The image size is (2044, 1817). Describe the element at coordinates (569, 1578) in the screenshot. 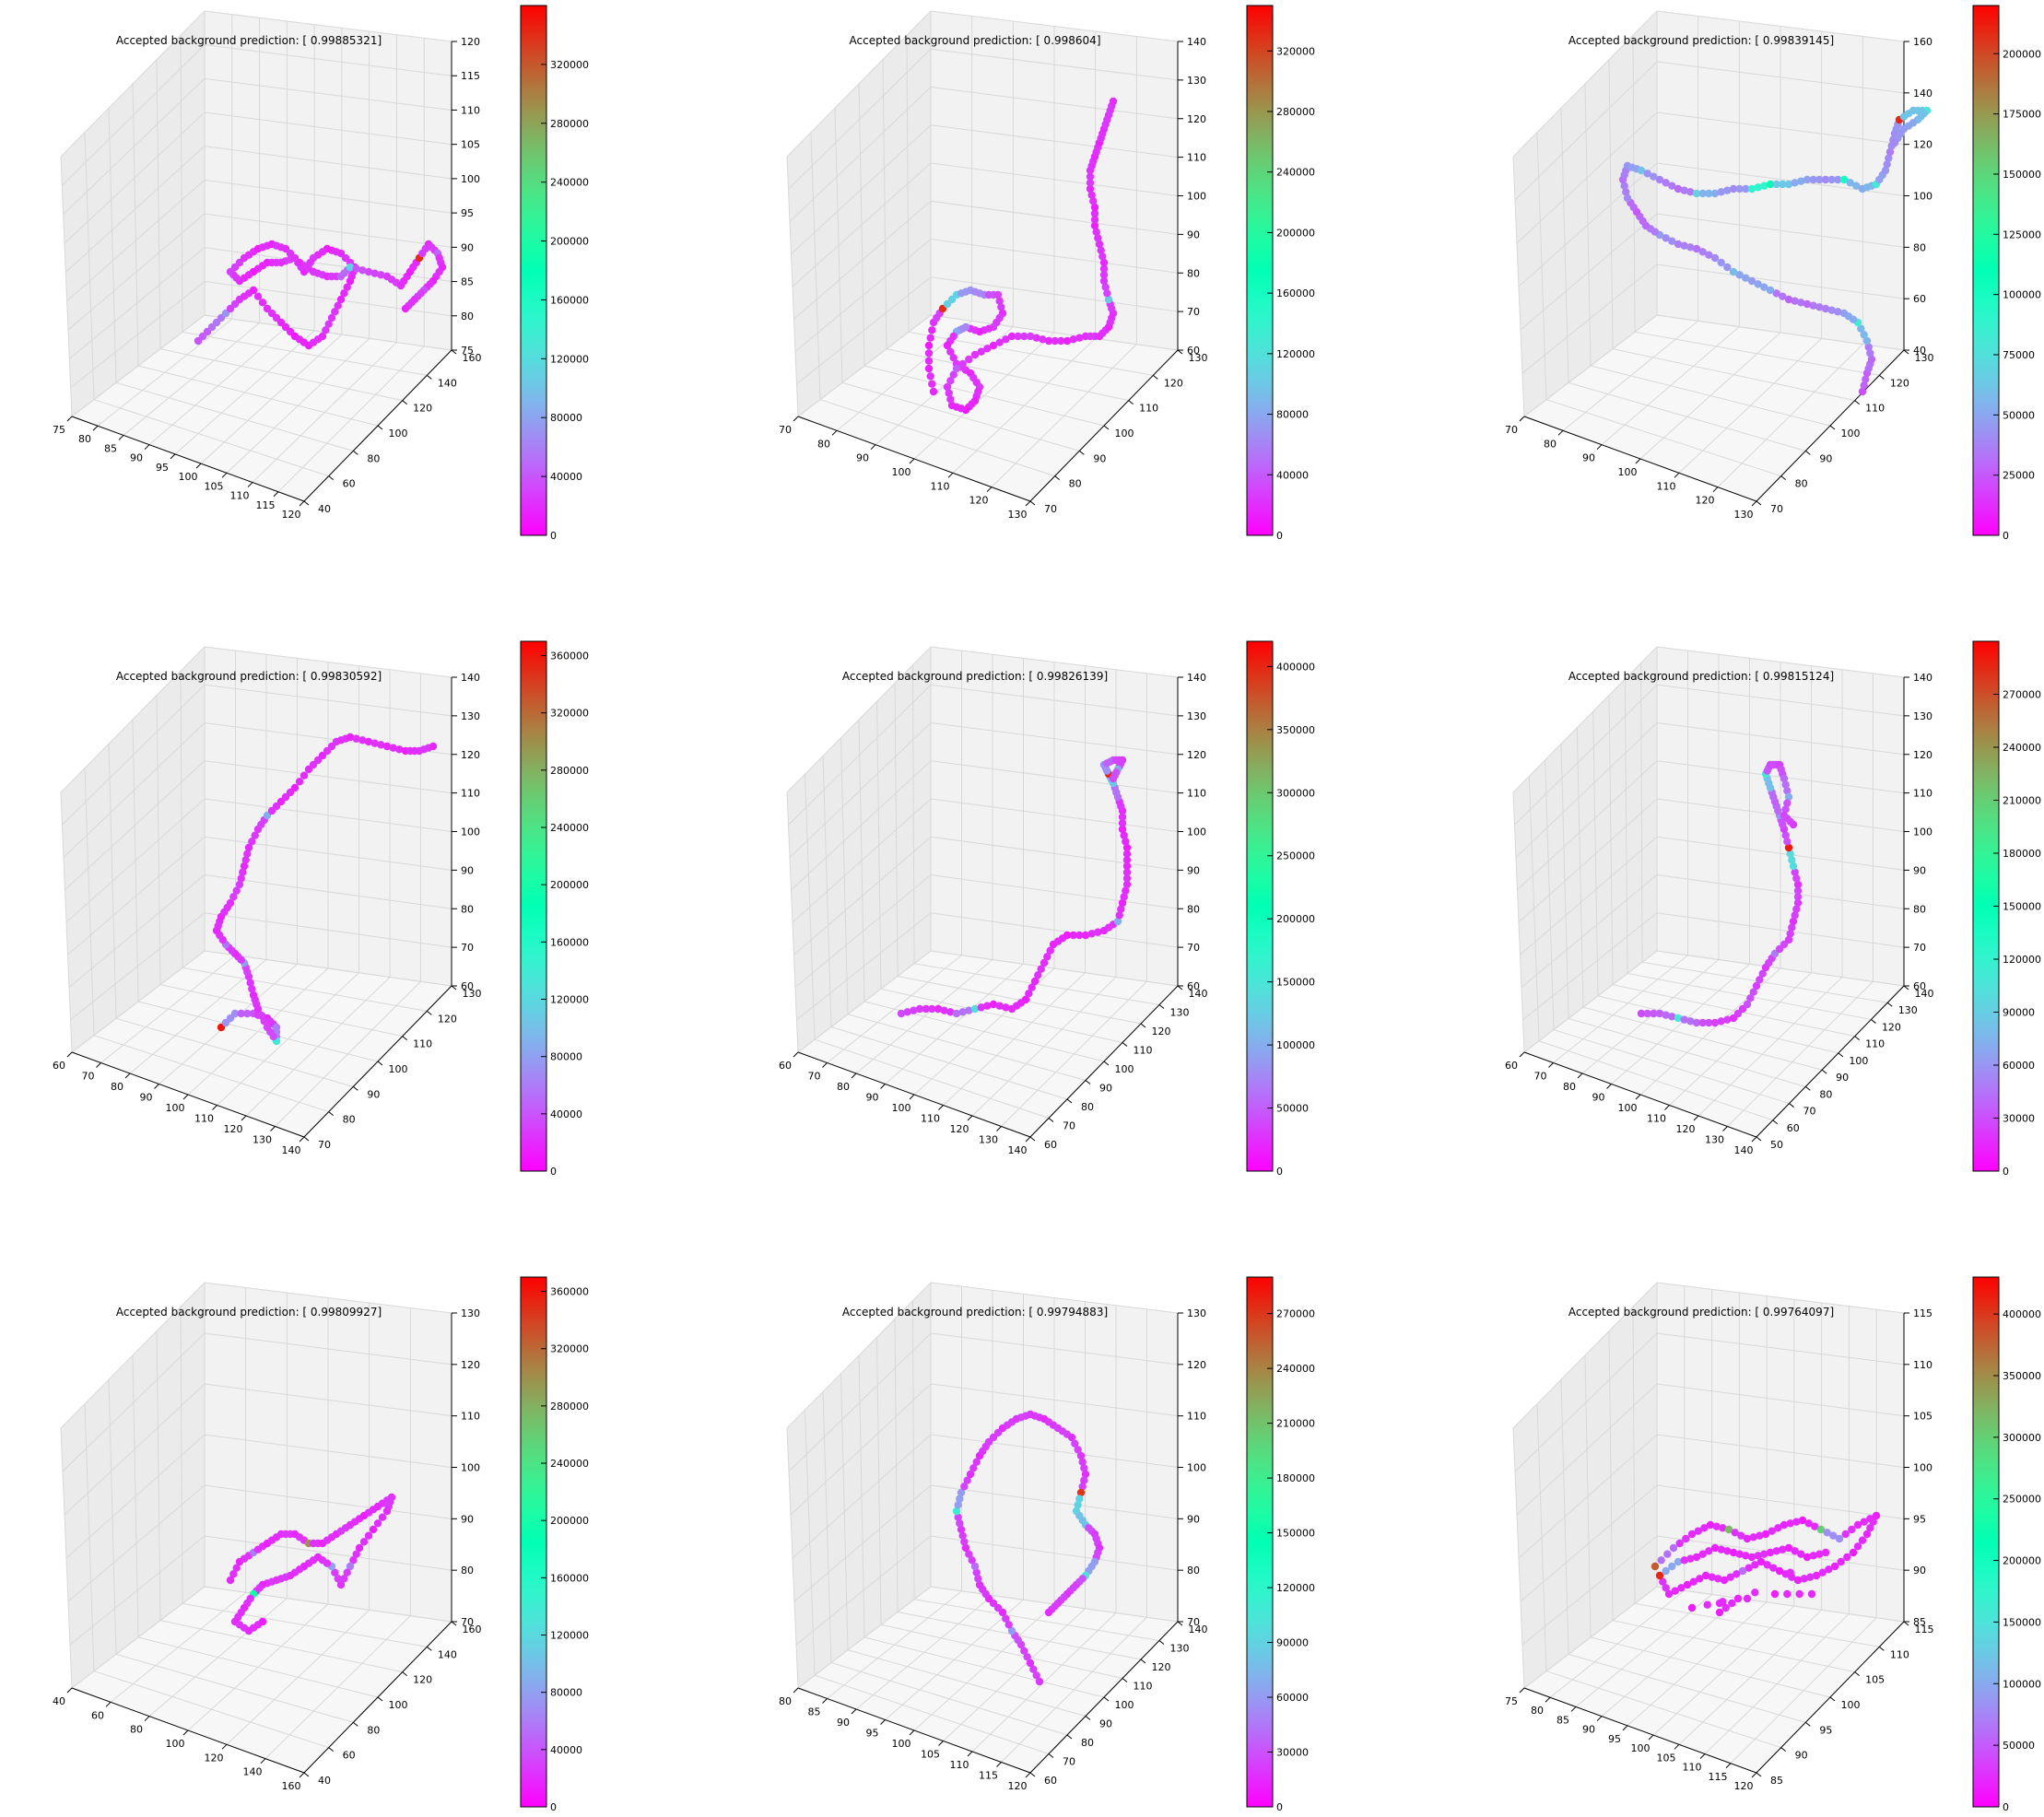

I see `colorbar-tick-label: 160000` at that location.